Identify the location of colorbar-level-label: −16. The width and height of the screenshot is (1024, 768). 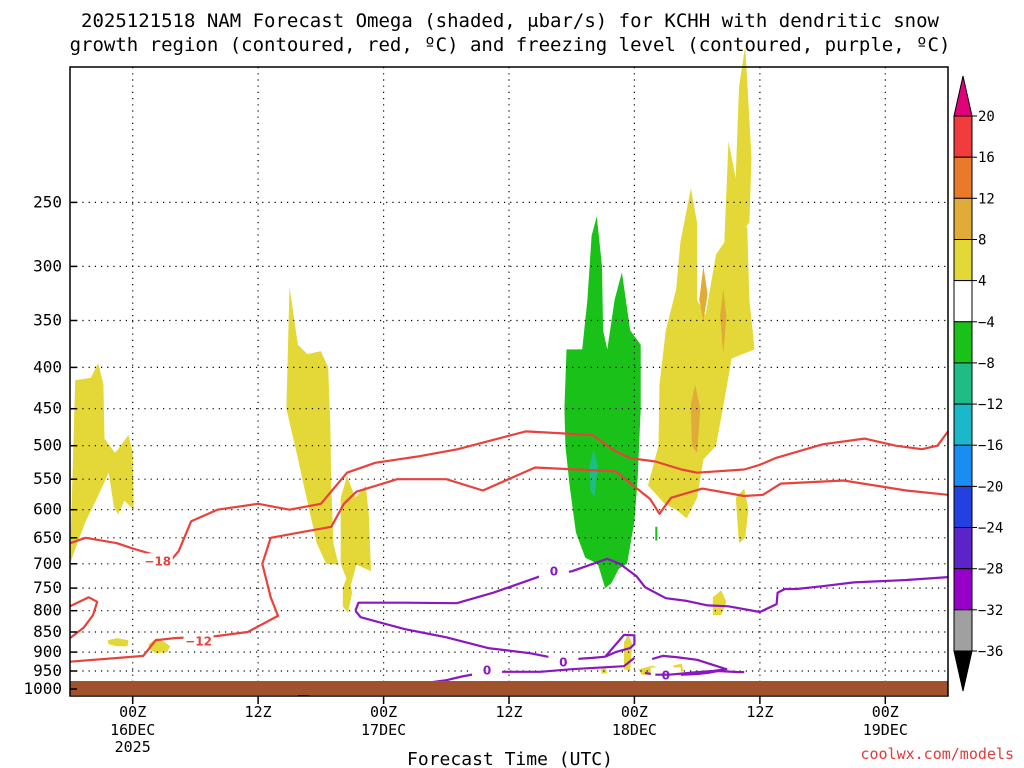
(990, 446).